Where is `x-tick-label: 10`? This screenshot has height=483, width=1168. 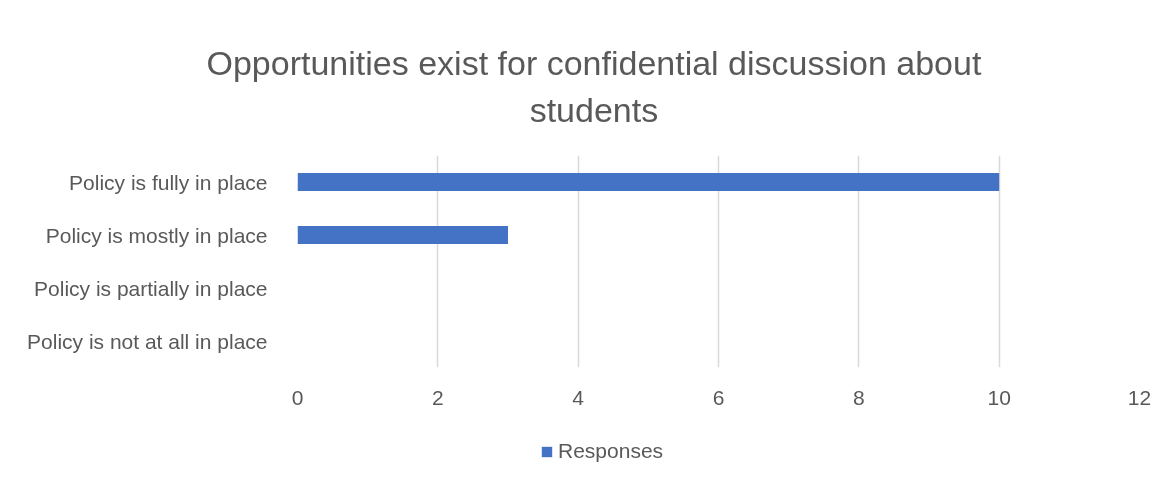
x-tick-label: 10 is located at coordinates (999, 397).